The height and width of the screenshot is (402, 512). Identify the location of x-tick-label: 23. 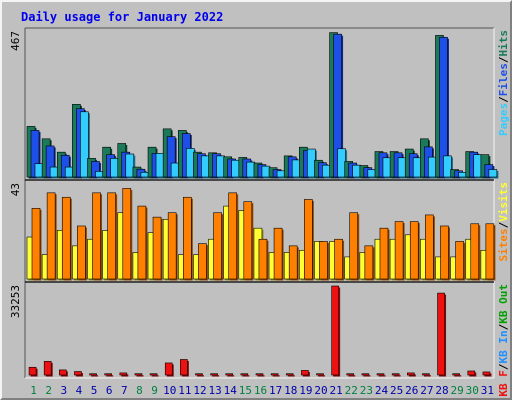
(366, 390).